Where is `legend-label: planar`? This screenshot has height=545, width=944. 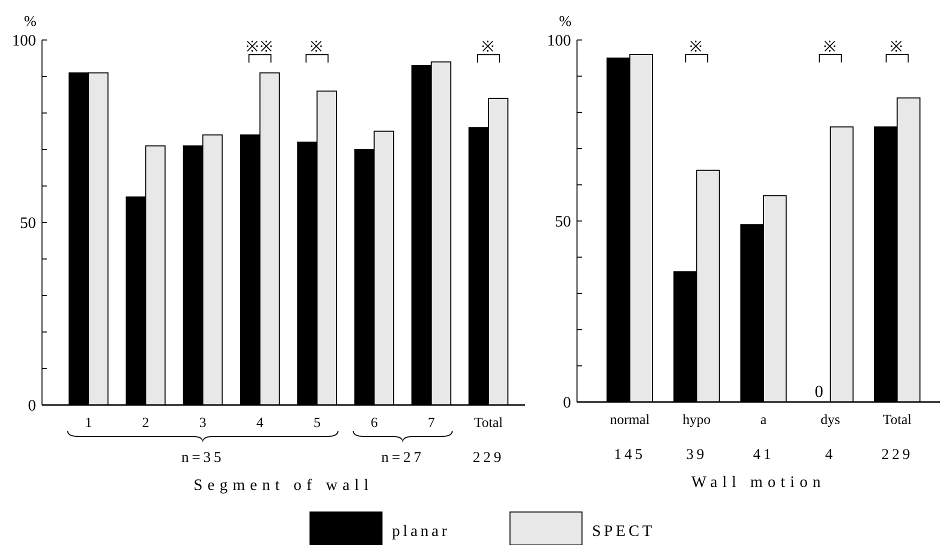
legend-label: planar is located at coordinates (421, 531).